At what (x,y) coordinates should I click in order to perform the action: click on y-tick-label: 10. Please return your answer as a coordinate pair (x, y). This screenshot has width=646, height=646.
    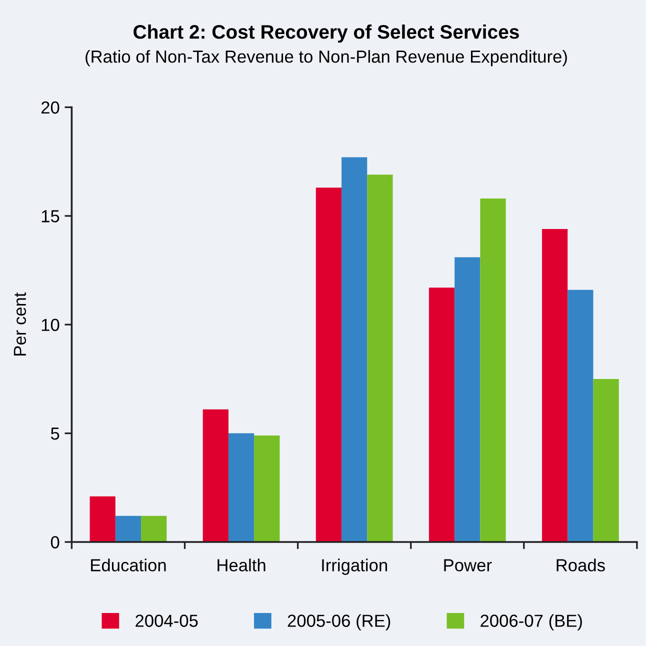
    Looking at the image, I should click on (51, 325).